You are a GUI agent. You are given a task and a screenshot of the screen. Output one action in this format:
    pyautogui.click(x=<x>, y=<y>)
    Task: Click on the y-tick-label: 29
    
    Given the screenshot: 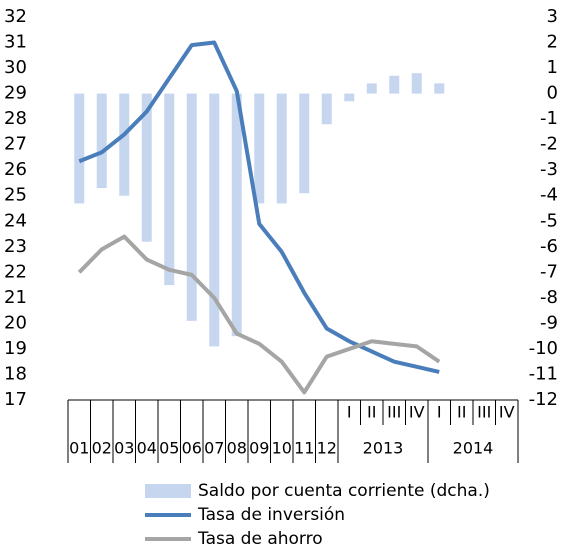 What is the action you would take?
    pyautogui.click(x=15, y=93)
    